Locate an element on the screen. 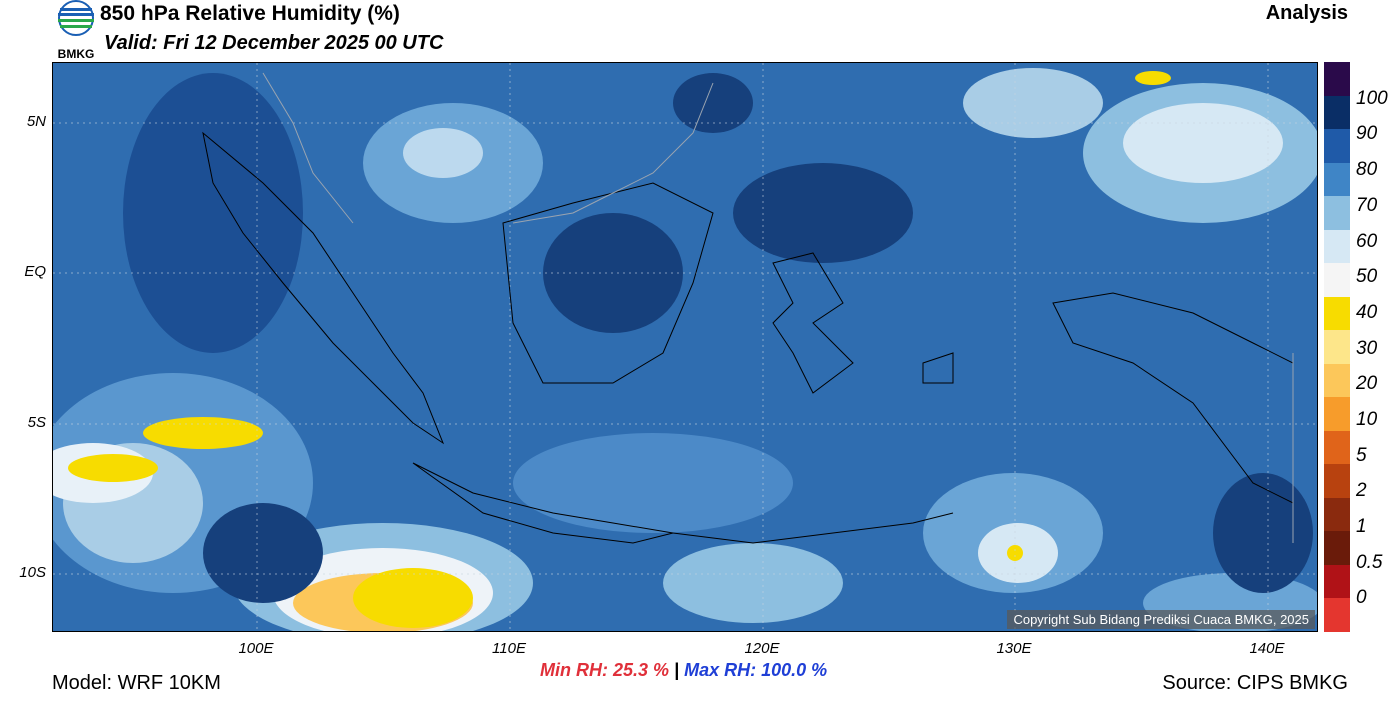 The height and width of the screenshot is (709, 1400). bmkg-logo: BMKG is located at coordinates (76, 30).